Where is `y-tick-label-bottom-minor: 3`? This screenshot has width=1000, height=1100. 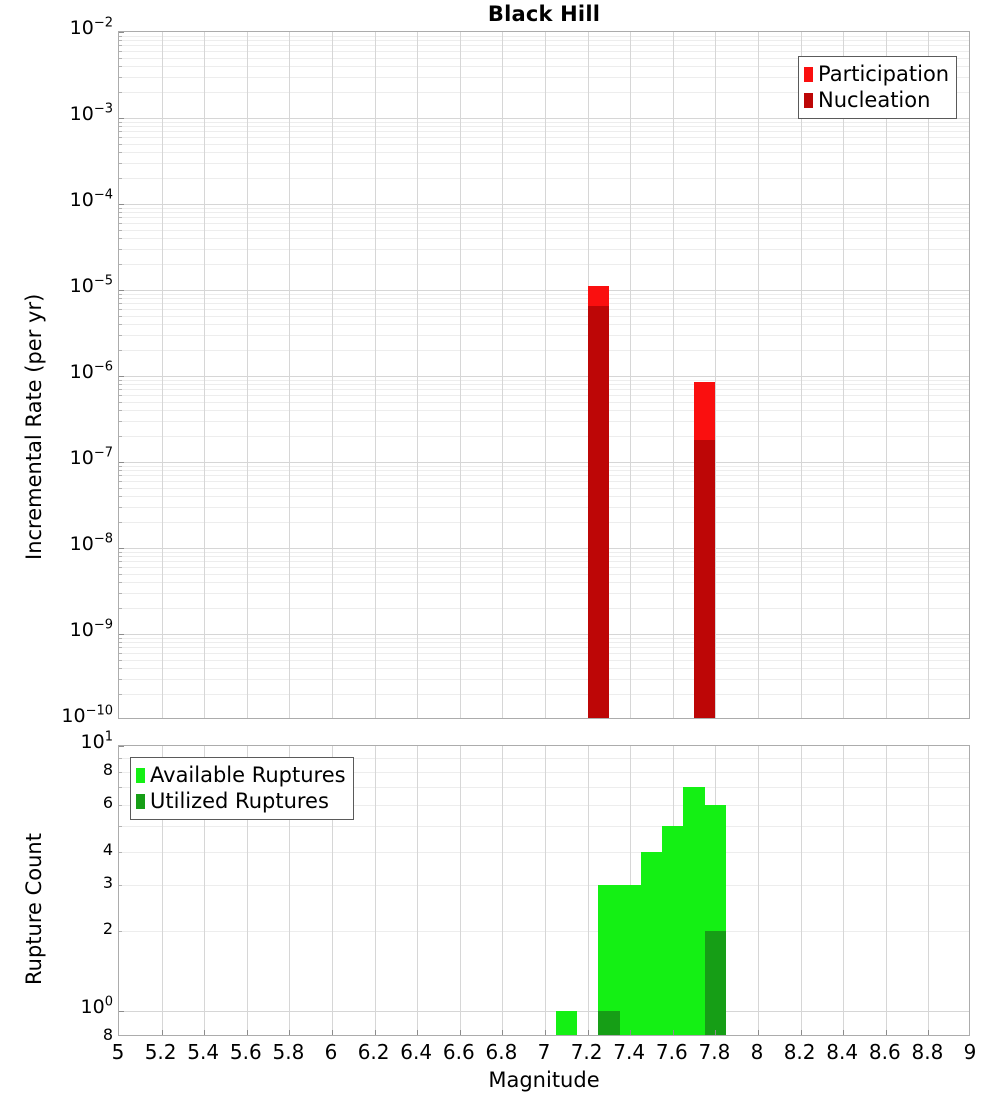
y-tick-label-bottom-minor: 3 is located at coordinates (107, 882).